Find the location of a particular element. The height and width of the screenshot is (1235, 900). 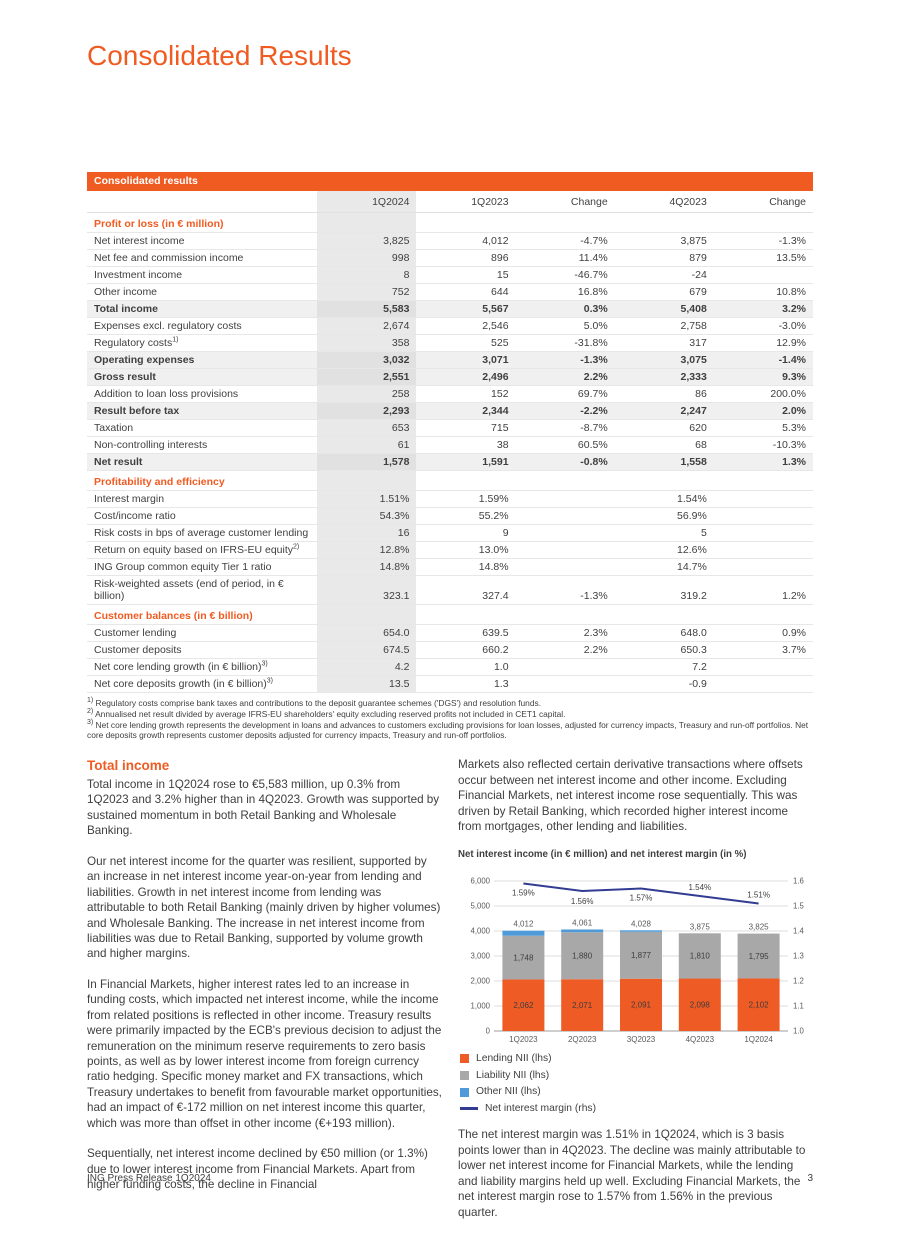

column-header: 1Q2024 is located at coordinates (367, 202).